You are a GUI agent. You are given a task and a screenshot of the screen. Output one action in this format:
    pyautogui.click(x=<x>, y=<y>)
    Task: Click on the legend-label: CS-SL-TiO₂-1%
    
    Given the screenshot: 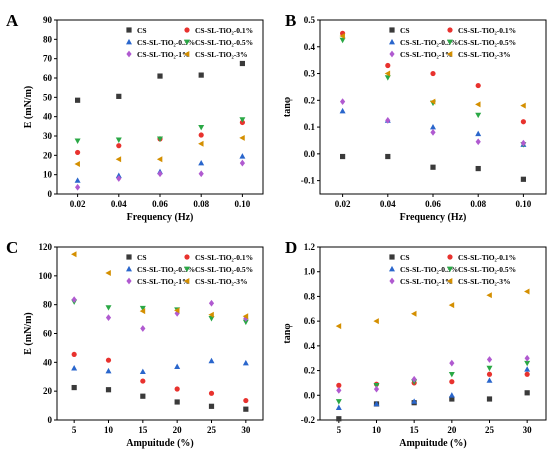 What is the action you would take?
    pyautogui.click(x=163, y=281)
    